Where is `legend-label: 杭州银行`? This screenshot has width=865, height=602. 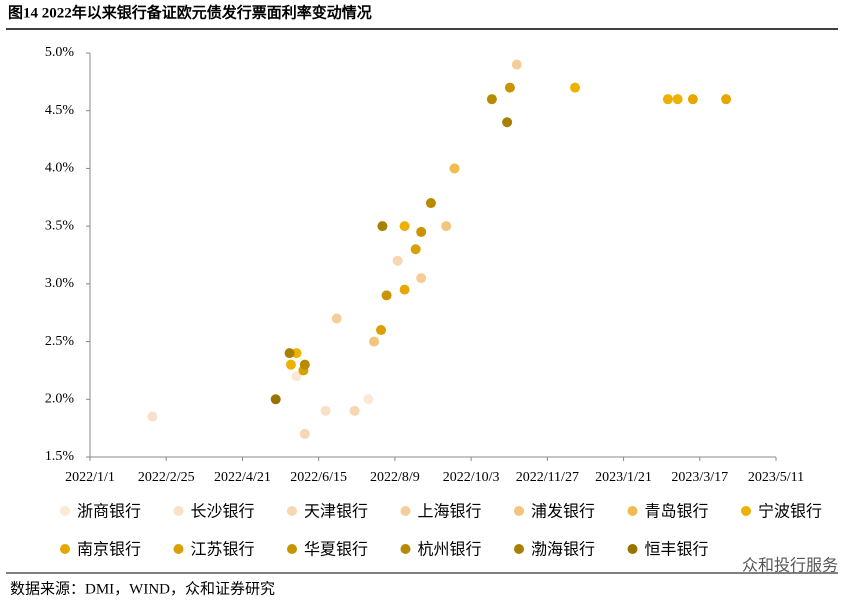 legend-label: 杭州银行 is located at coordinates (450, 549).